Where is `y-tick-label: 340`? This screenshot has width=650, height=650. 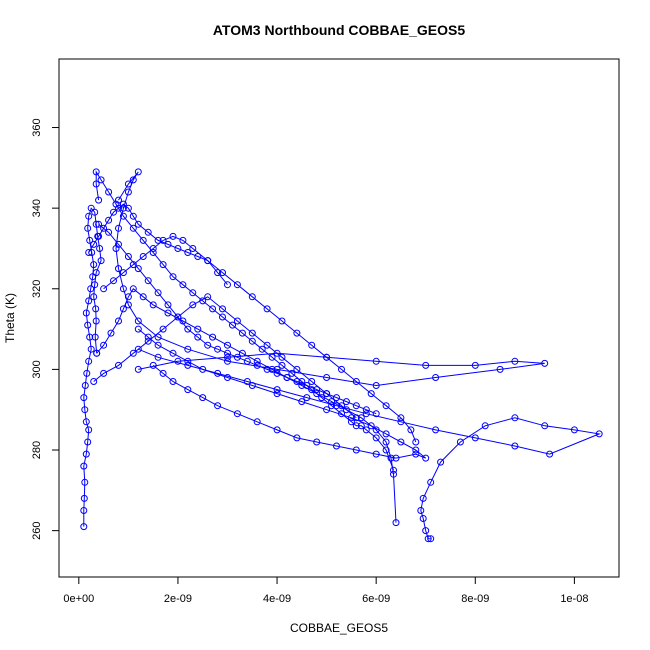 y-tick-label: 340 is located at coordinates (37, 208).